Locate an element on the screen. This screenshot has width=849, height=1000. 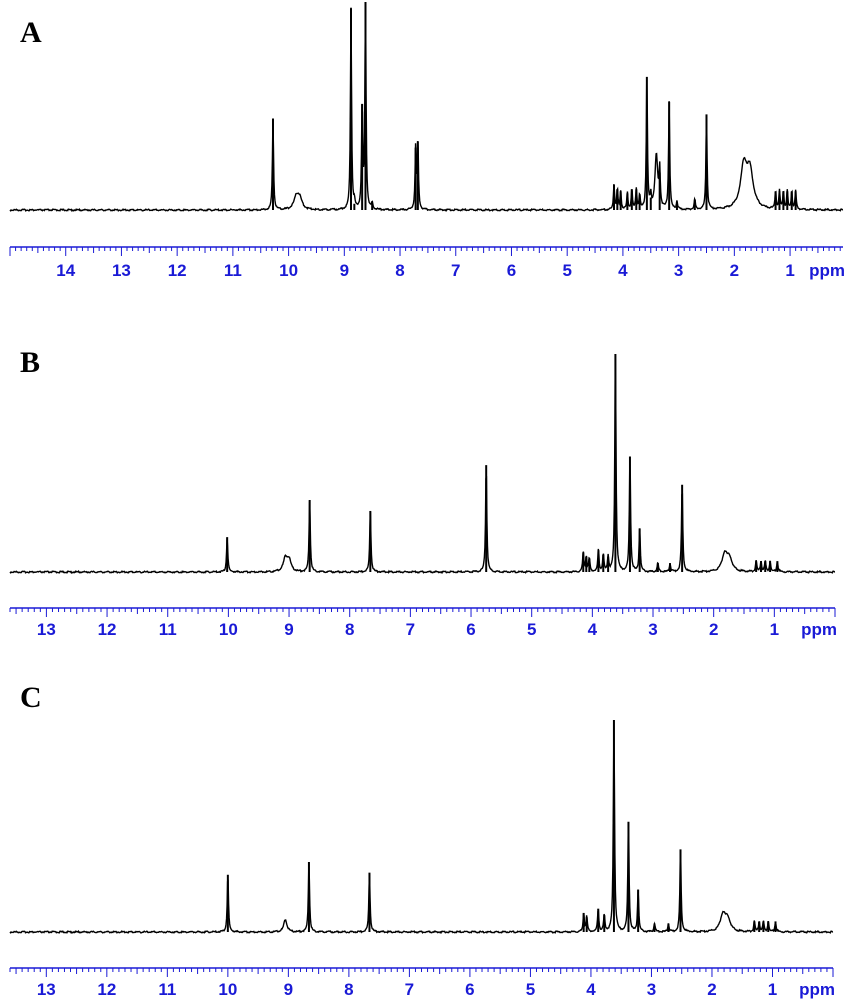
panel-label-a: A is located at coordinates (31, 32).